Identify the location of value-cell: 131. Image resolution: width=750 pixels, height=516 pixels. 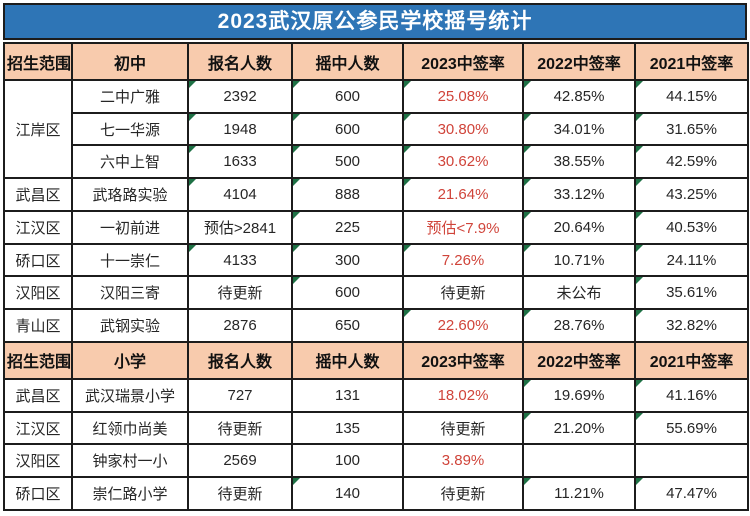
(347, 395).